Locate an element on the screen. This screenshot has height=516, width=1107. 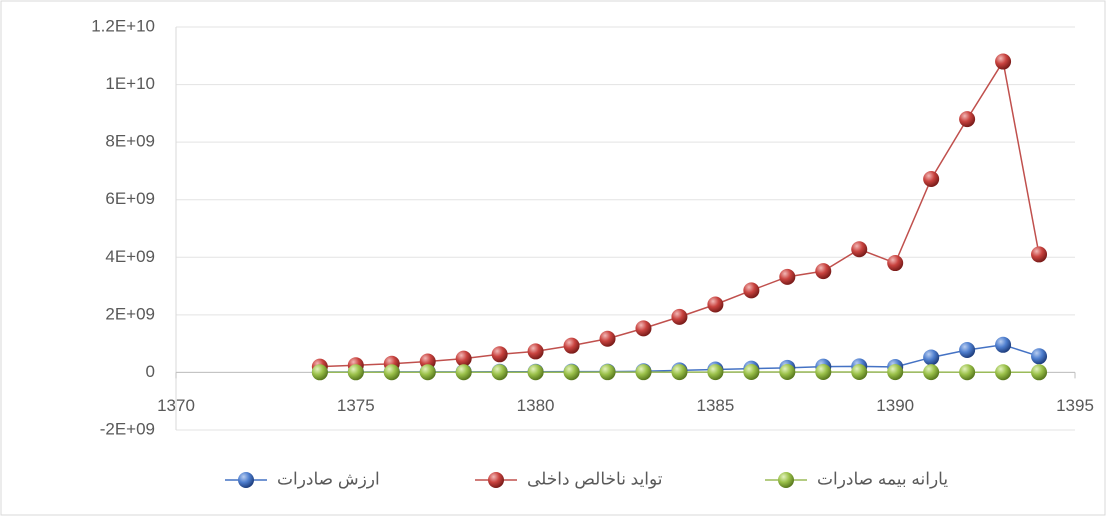
x-tick-label: 1385 is located at coordinates (715, 405).